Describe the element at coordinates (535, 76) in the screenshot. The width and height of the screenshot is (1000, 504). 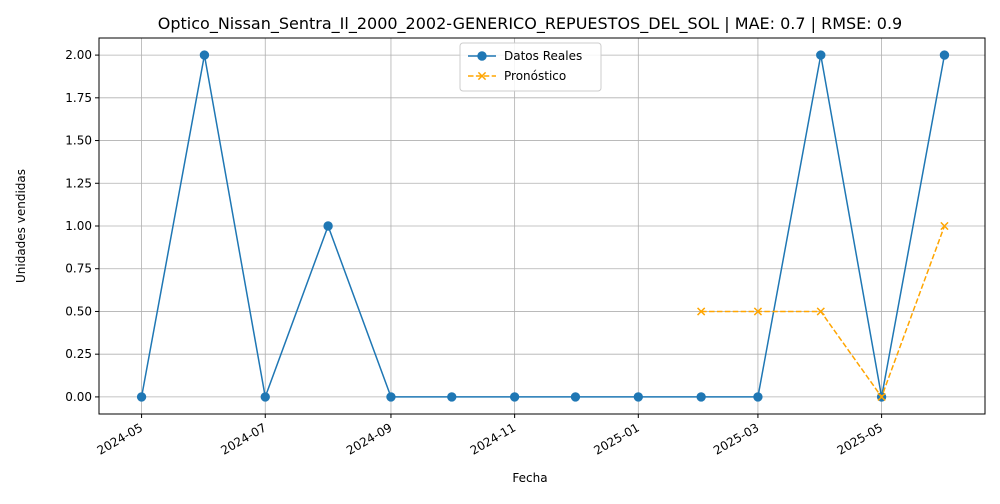
I see `legend-label: Pronóstico` at that location.